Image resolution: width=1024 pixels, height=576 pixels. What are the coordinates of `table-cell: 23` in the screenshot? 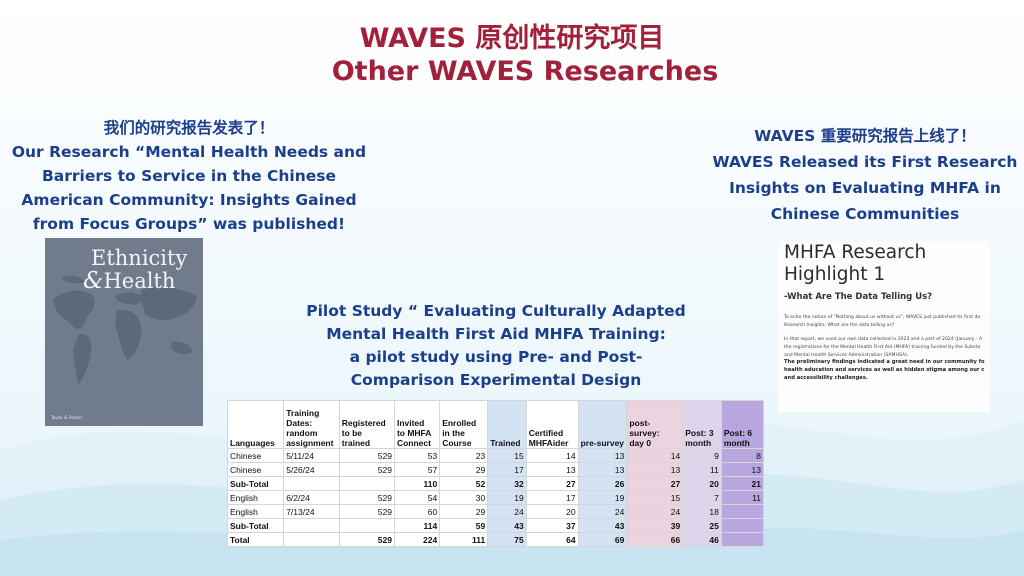 It's located at (464, 455).